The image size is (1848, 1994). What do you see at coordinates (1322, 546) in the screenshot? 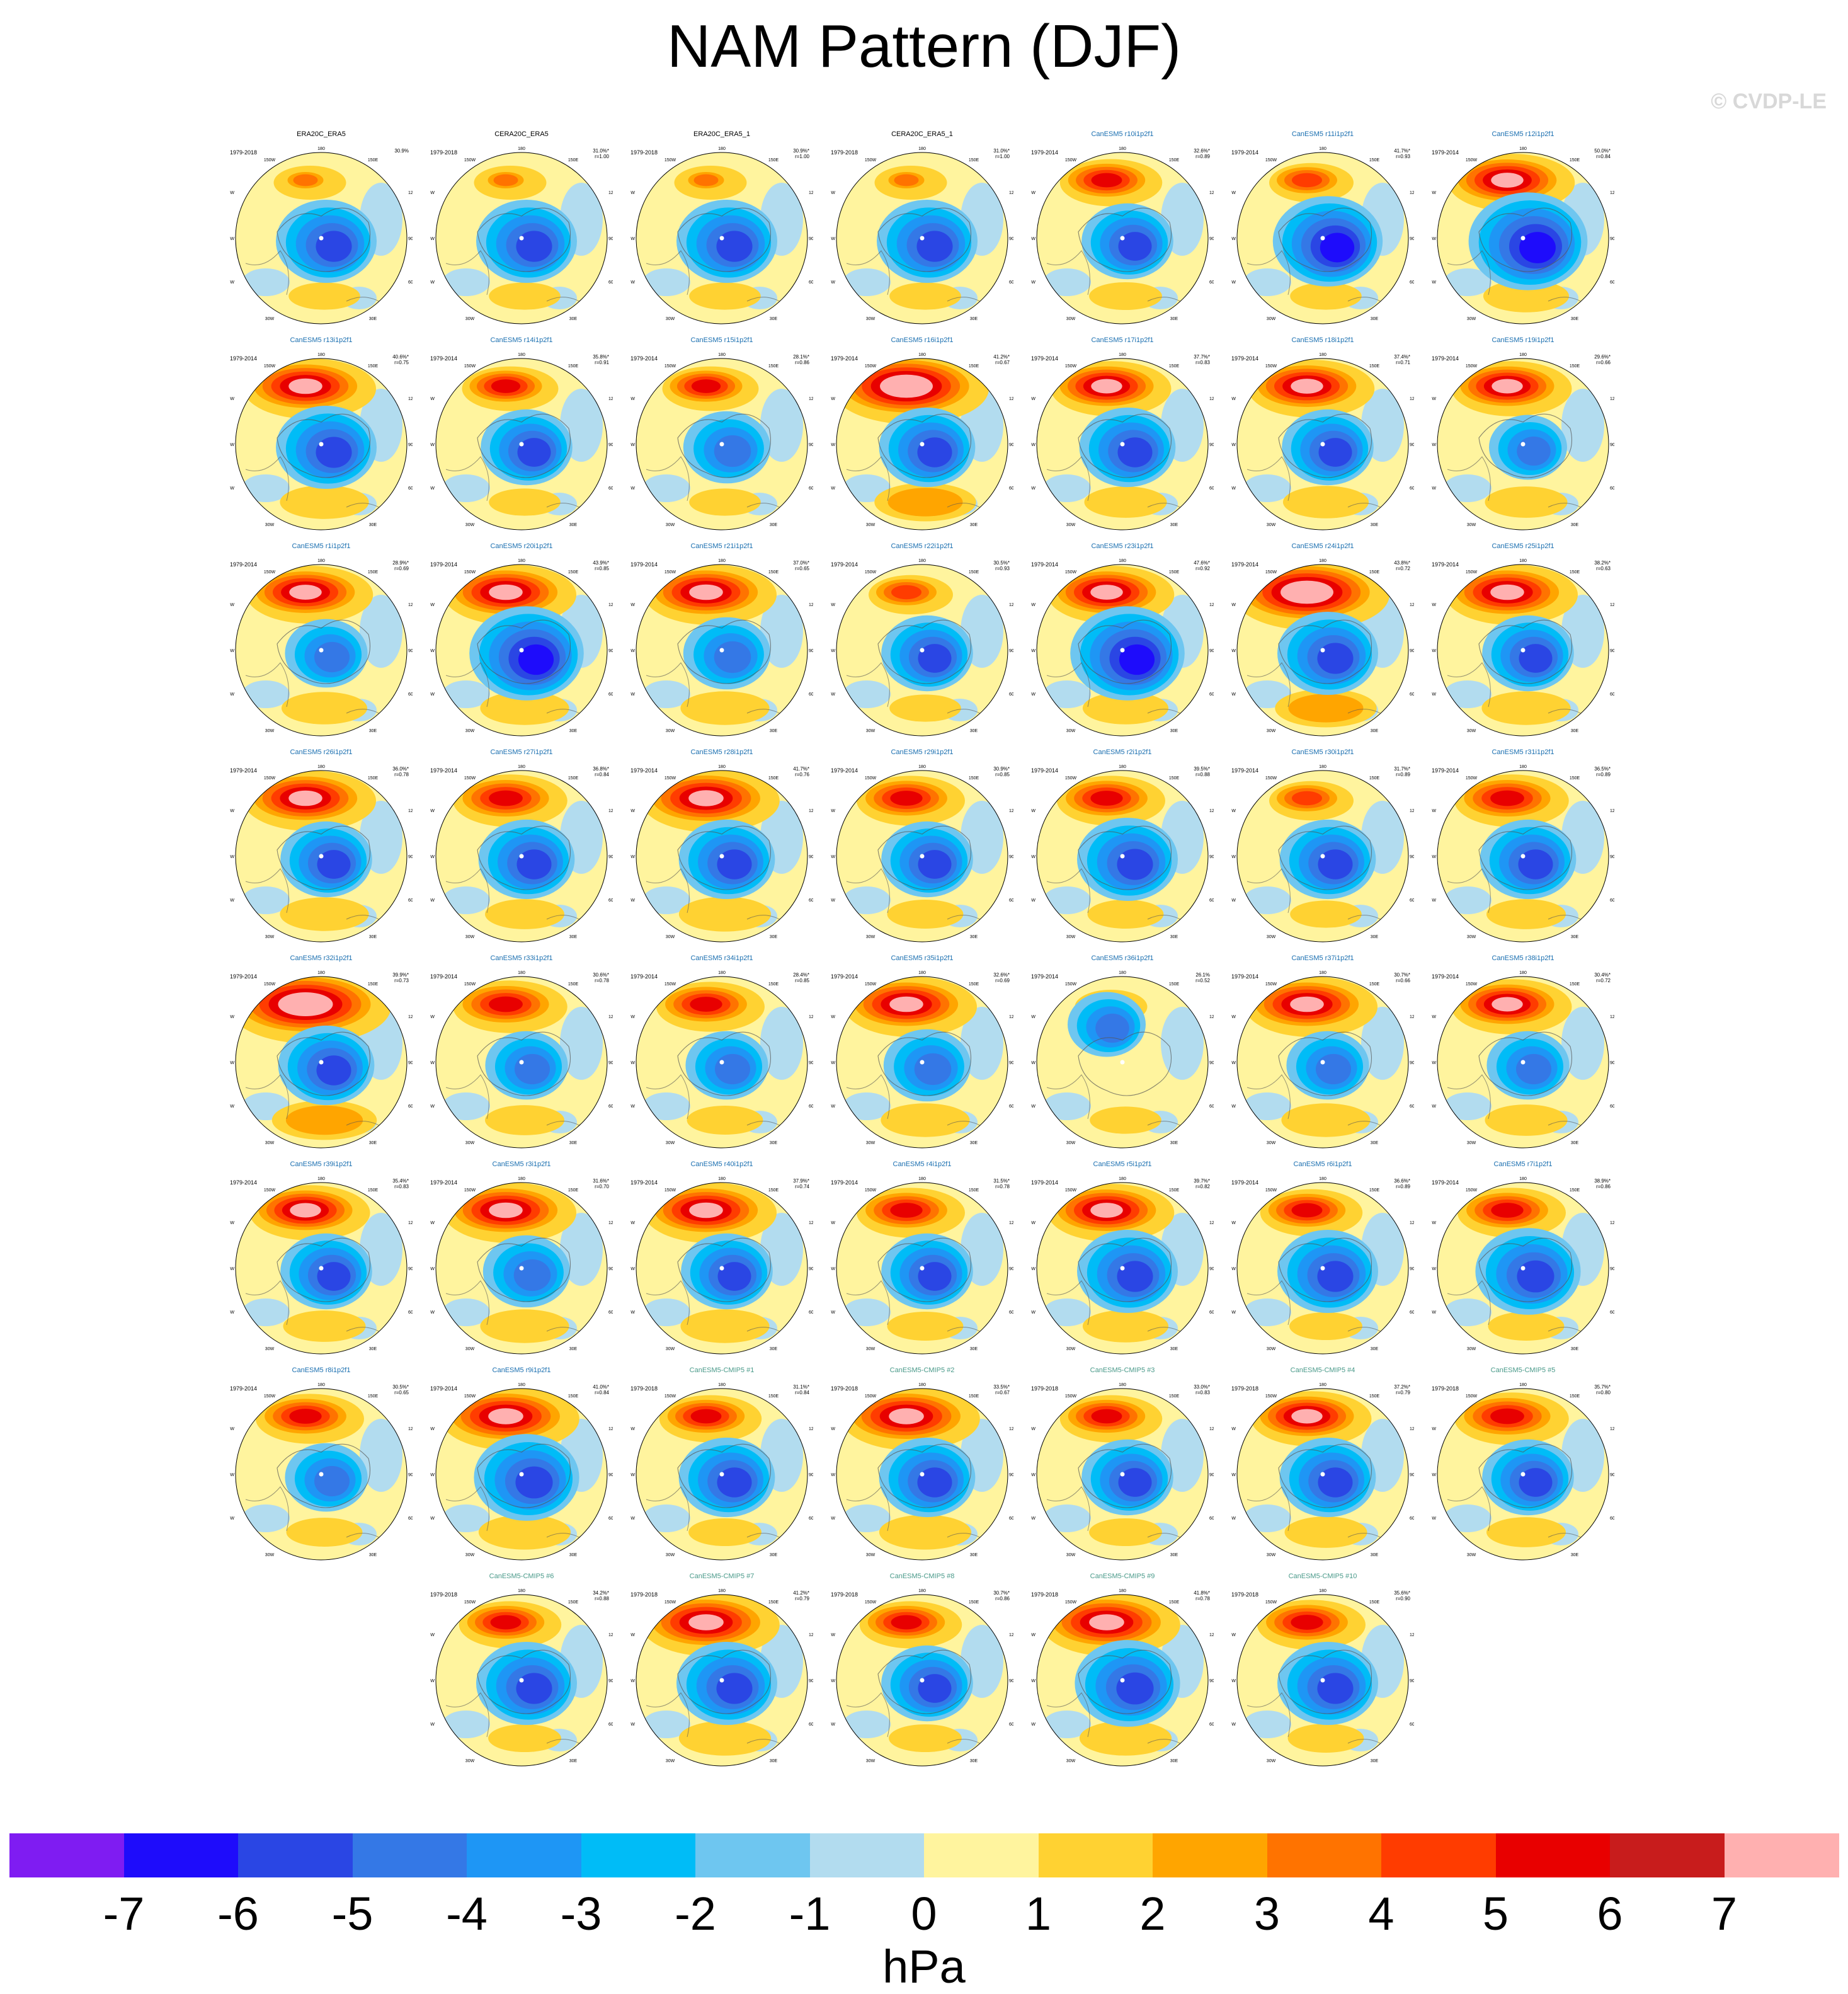
I see `panel-title: CanESM5 r24i1p2f1` at bounding box center [1322, 546].